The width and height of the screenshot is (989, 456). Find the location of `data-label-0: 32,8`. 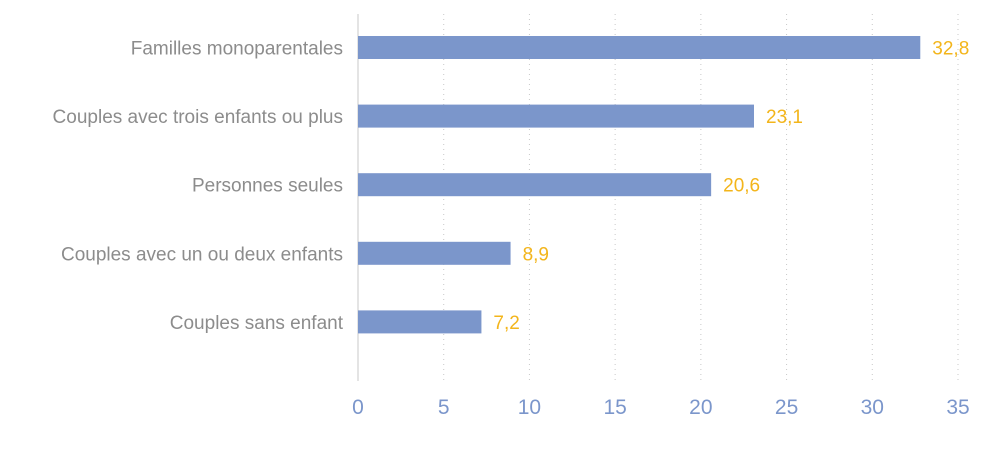

data-label-0: 32,8 is located at coordinates (950, 49).